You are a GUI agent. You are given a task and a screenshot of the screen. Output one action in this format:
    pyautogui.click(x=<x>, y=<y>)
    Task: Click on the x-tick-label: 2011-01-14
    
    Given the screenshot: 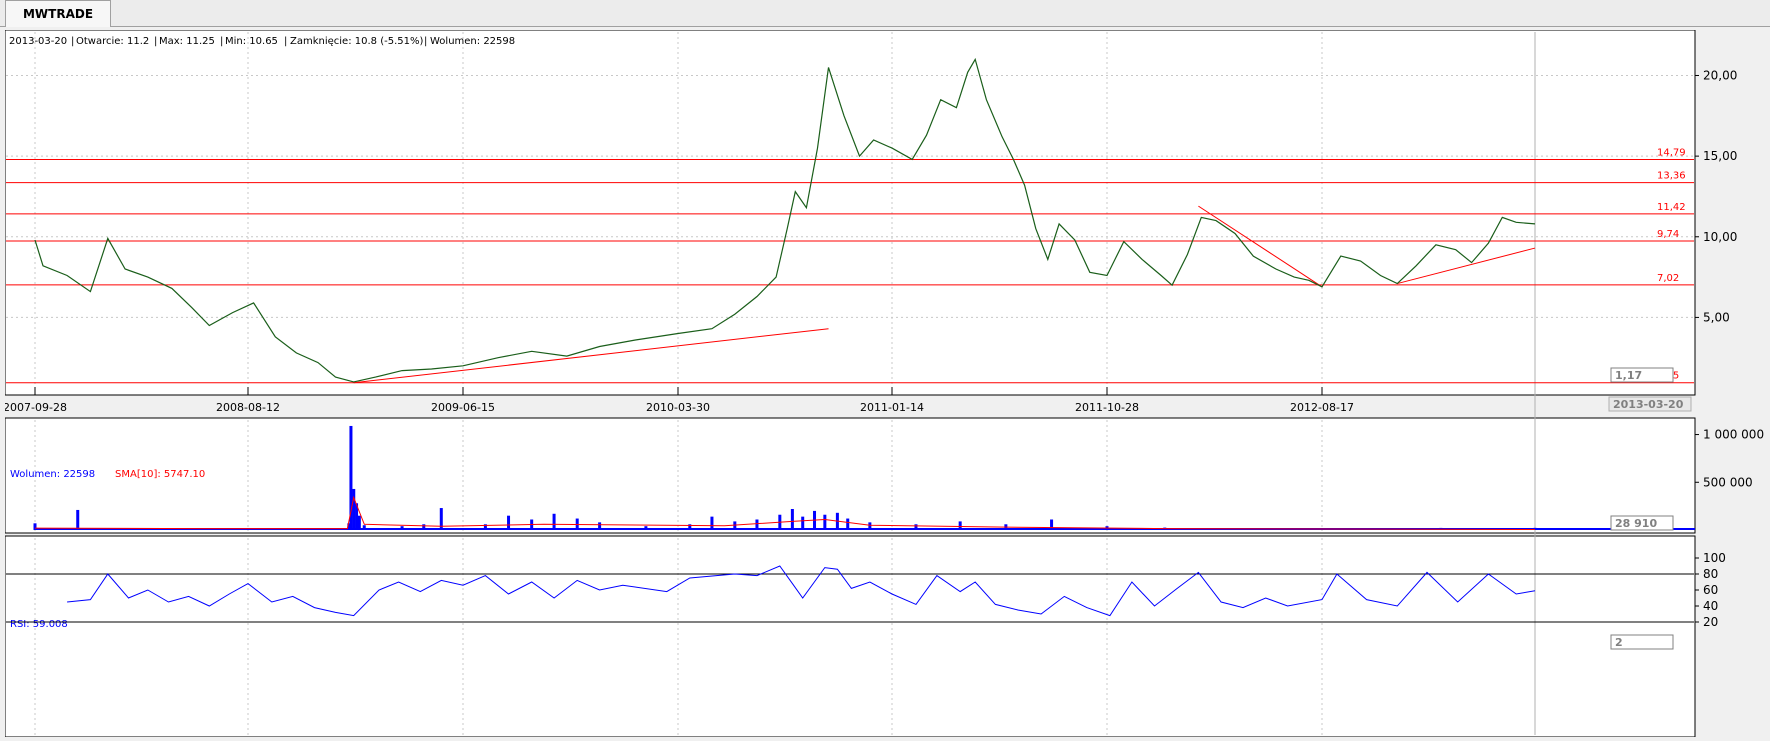 What is the action you would take?
    pyautogui.click(x=892, y=407)
    